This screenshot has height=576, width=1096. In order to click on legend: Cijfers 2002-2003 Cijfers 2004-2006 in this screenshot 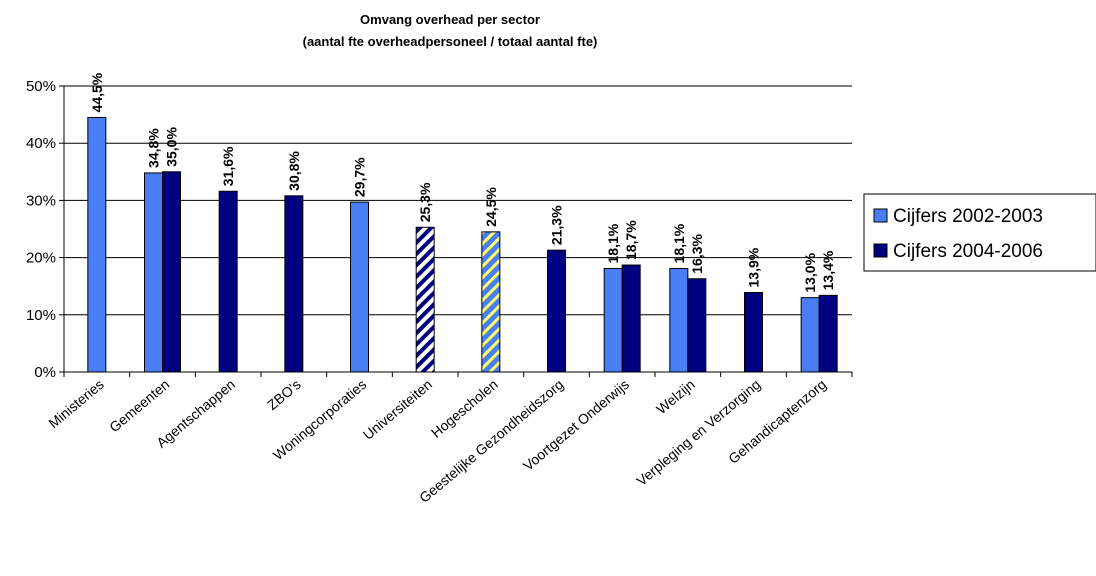, I will do `click(979, 232)`.